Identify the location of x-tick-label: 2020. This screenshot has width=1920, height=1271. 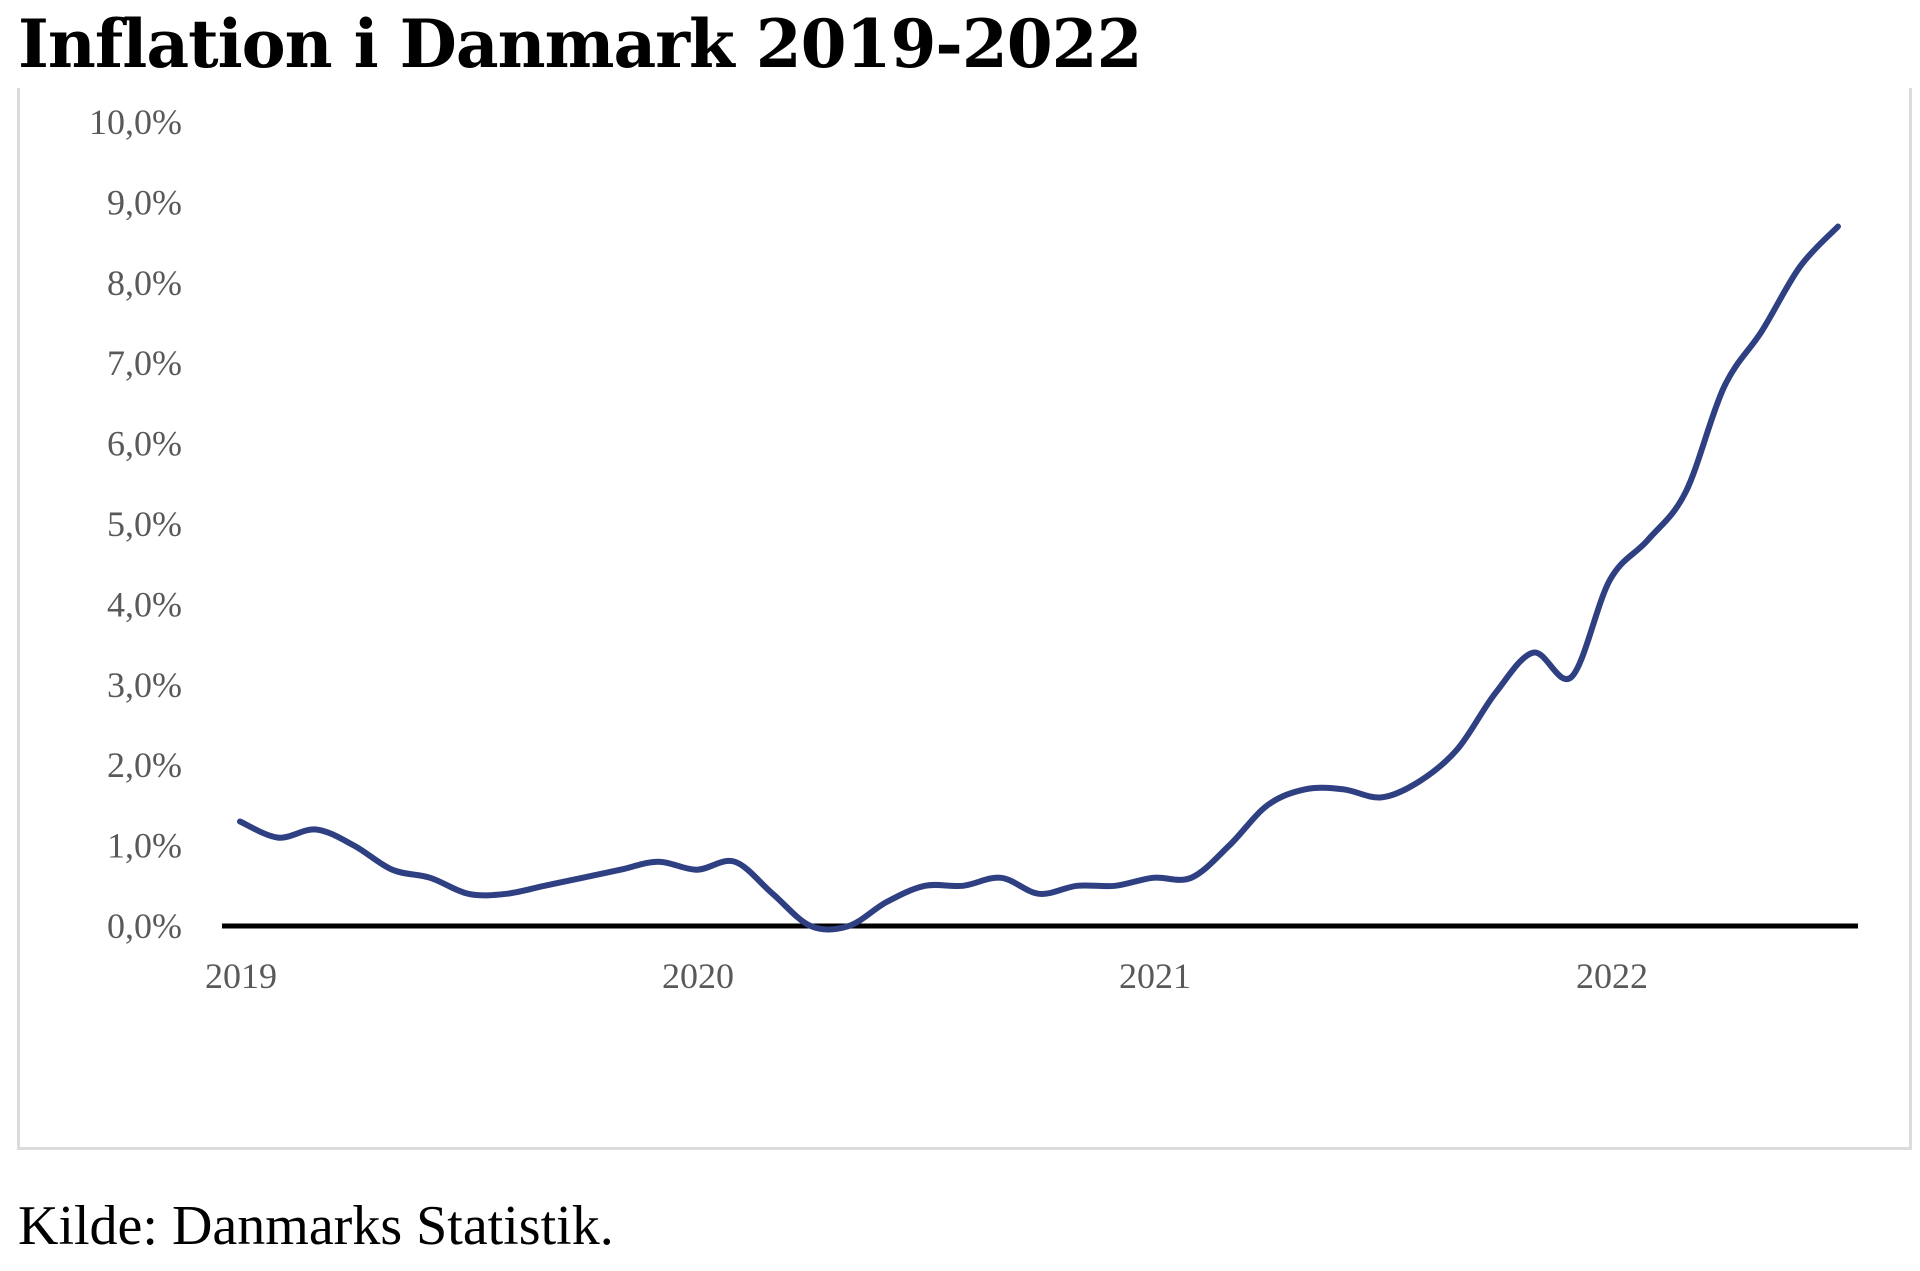
(698, 976).